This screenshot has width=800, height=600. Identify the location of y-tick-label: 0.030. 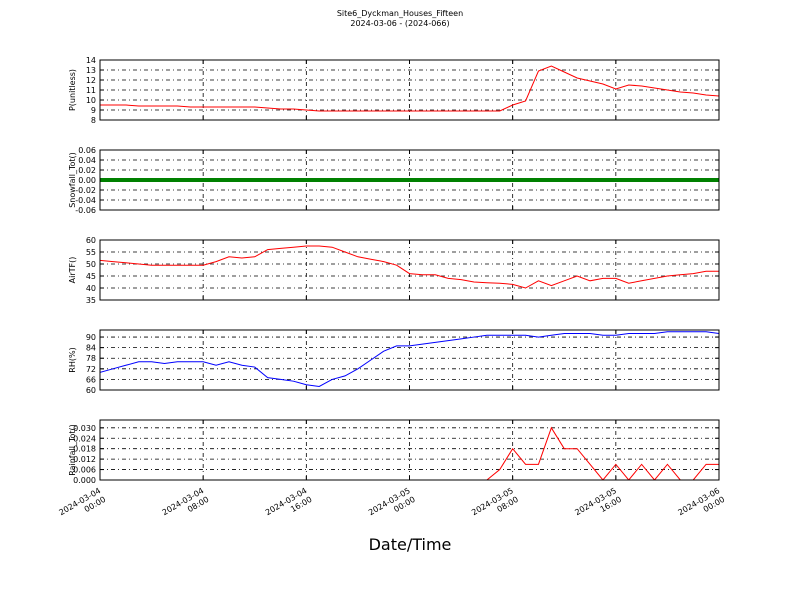
(84, 428).